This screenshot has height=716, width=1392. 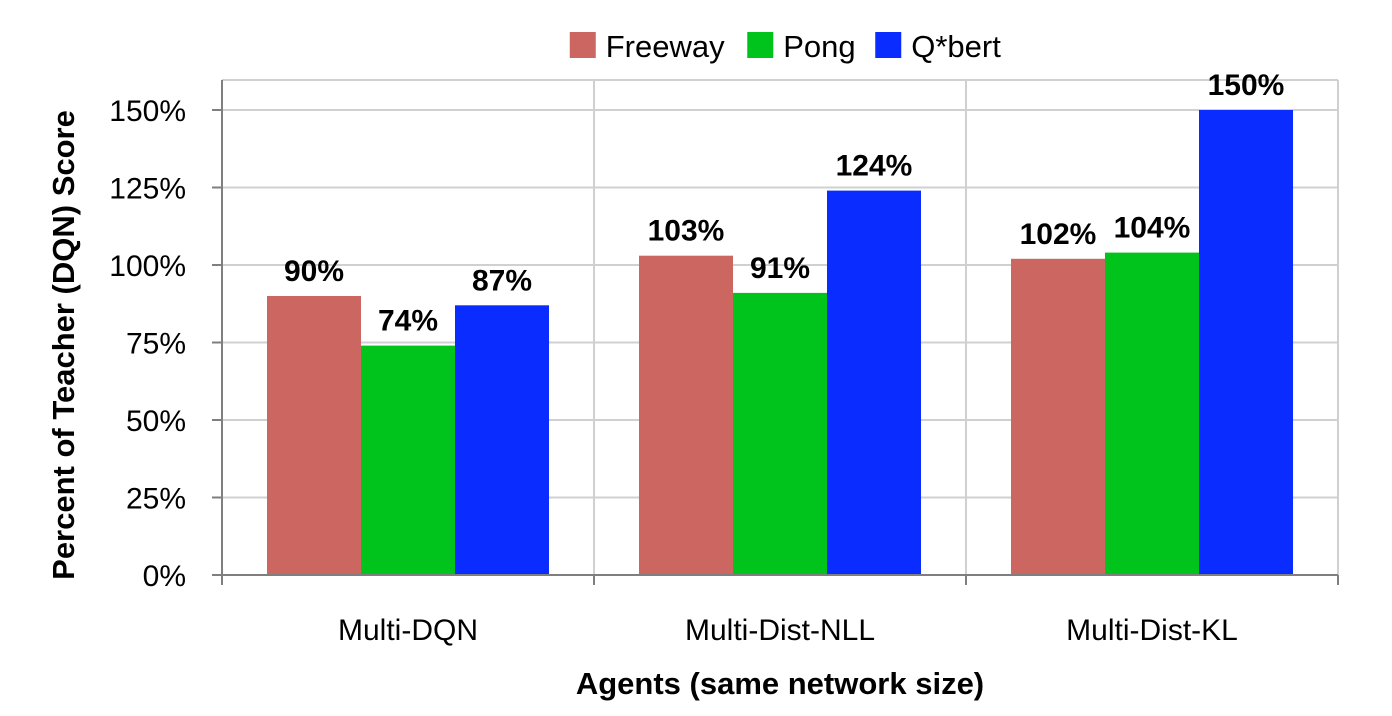 What do you see at coordinates (819, 46) in the screenshot?
I see `legend-label-pong: Pong` at bounding box center [819, 46].